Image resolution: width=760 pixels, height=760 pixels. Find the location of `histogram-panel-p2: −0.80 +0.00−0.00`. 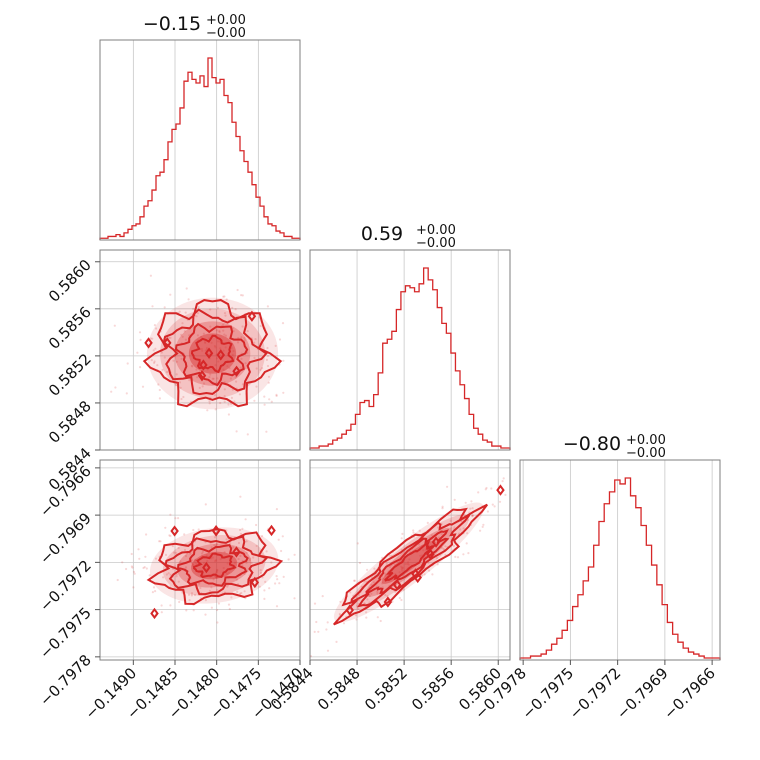

histogram-panel-p2: −0.80 +0.00−0.00 is located at coordinates (620, 547).